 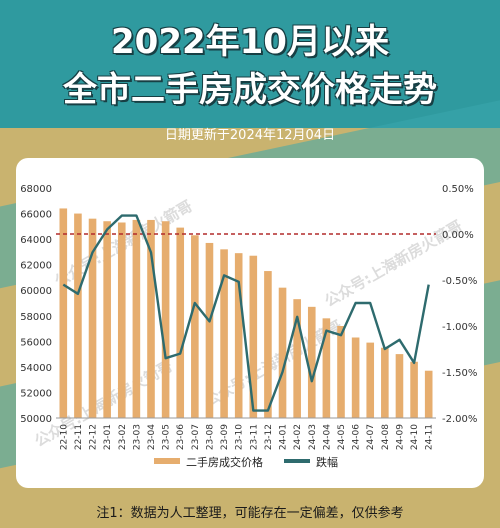 What do you see at coordinates (386, 437) in the screenshot?
I see `x-tick-label: 24-08` at bounding box center [386, 437].